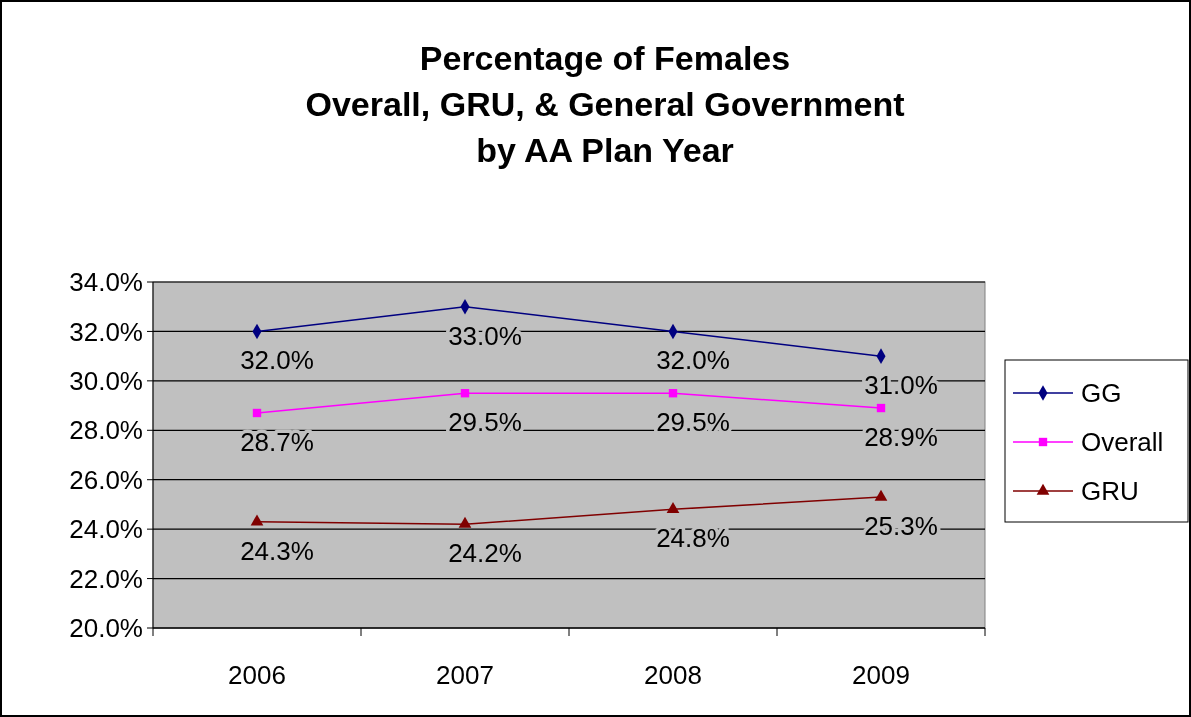 This screenshot has height=717, width=1191. Describe the element at coordinates (485, 553) in the screenshot. I see `data-label: 24.2%` at that location.